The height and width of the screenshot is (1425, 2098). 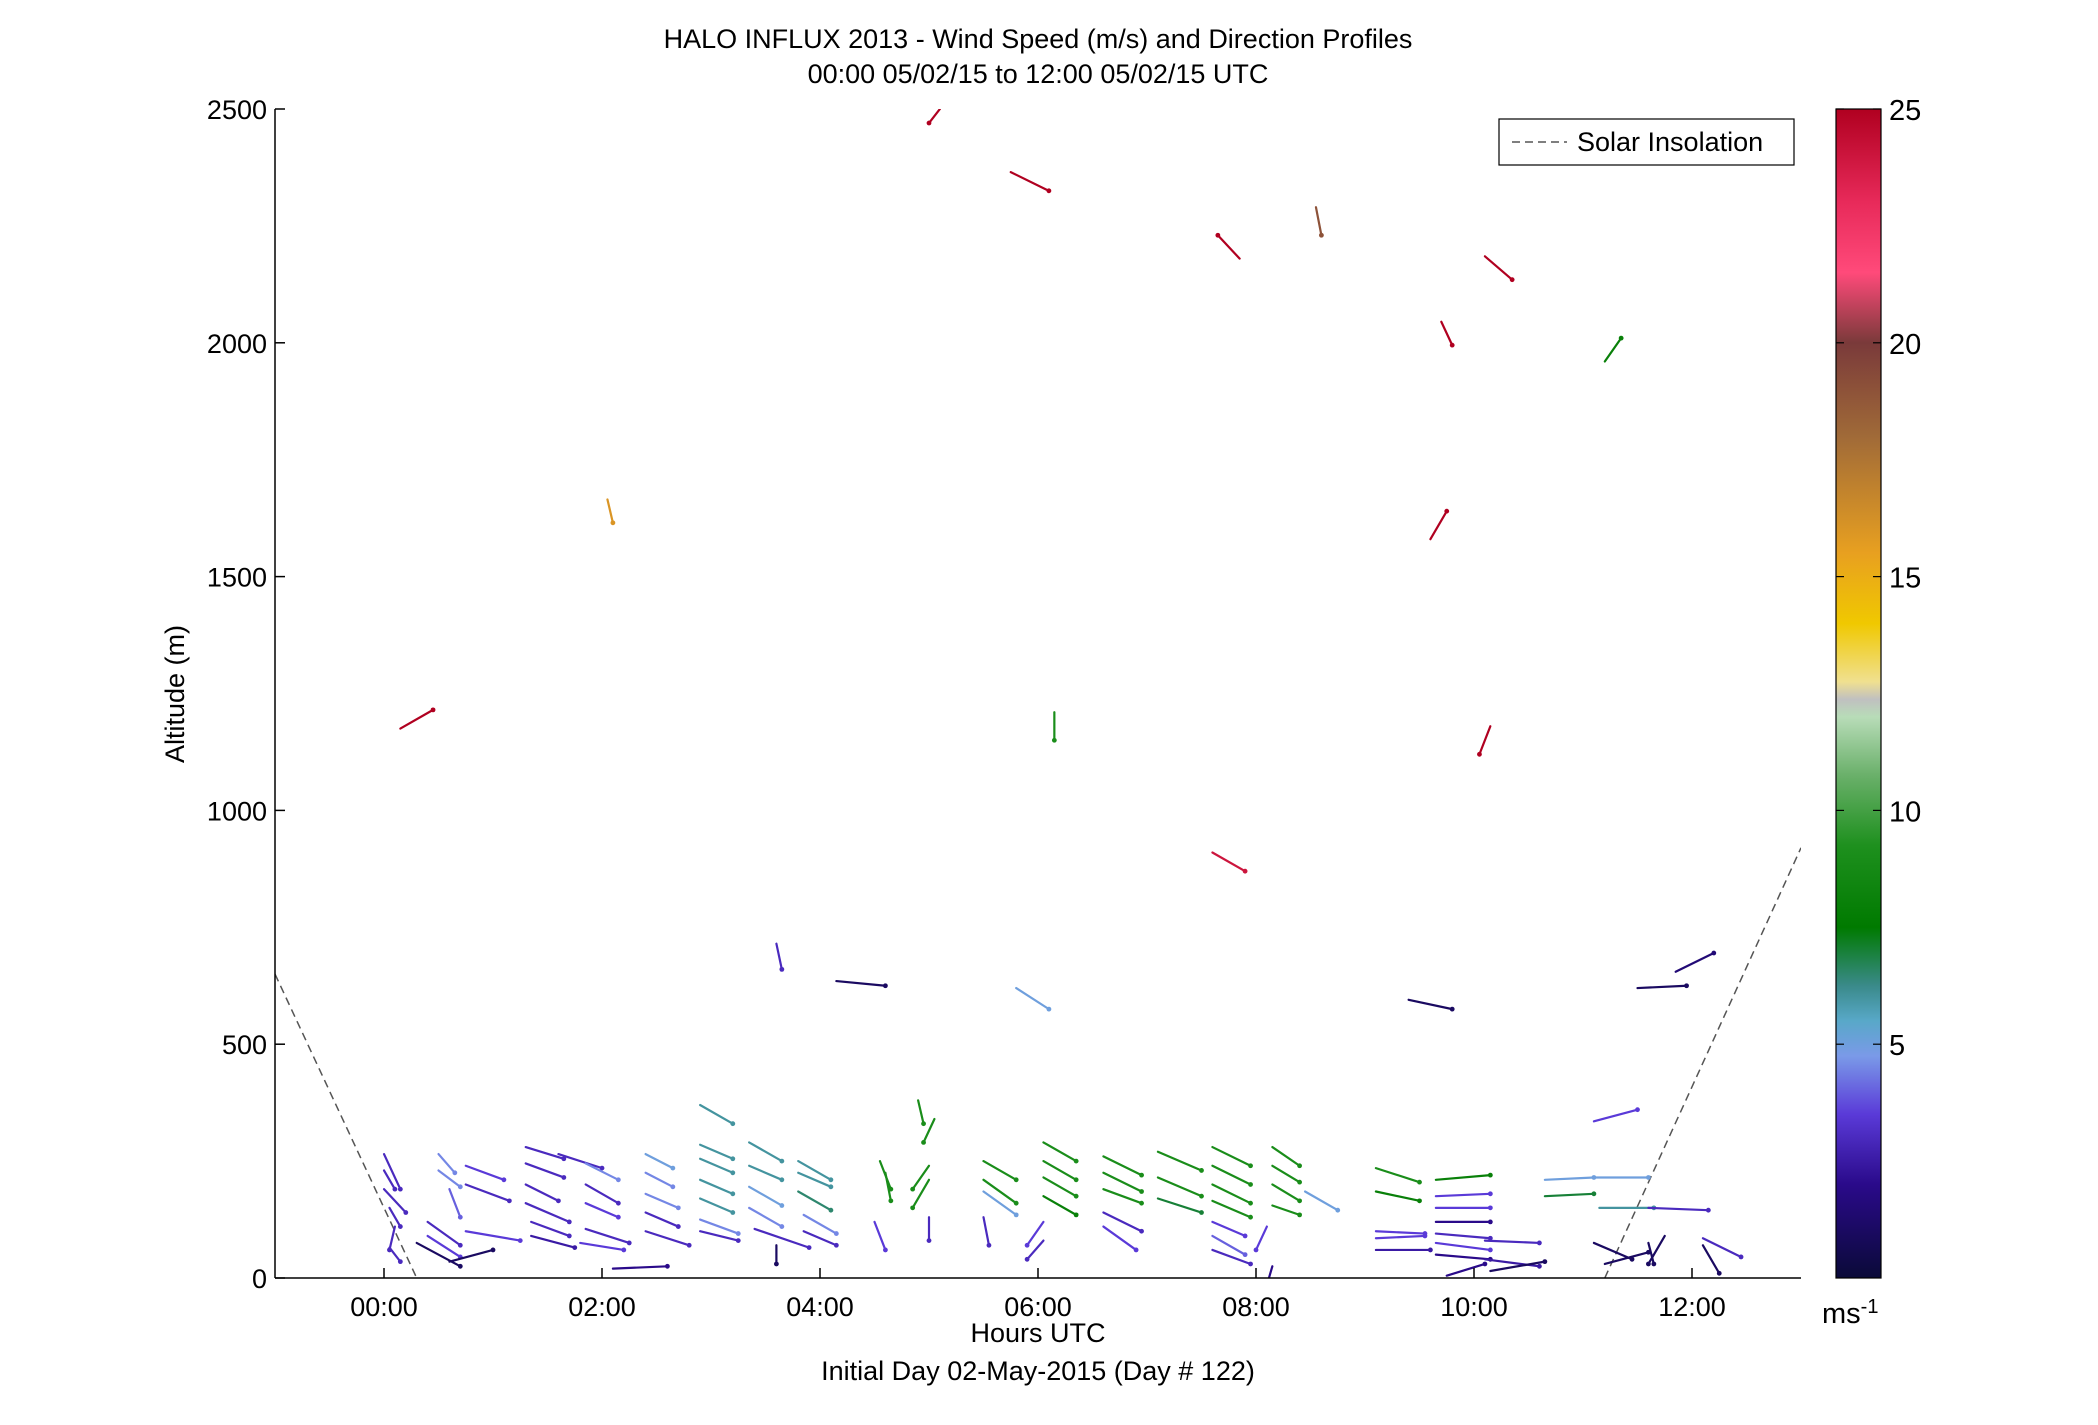 I want to click on colorbar-unit: ms, so click(x=1841, y=1314).